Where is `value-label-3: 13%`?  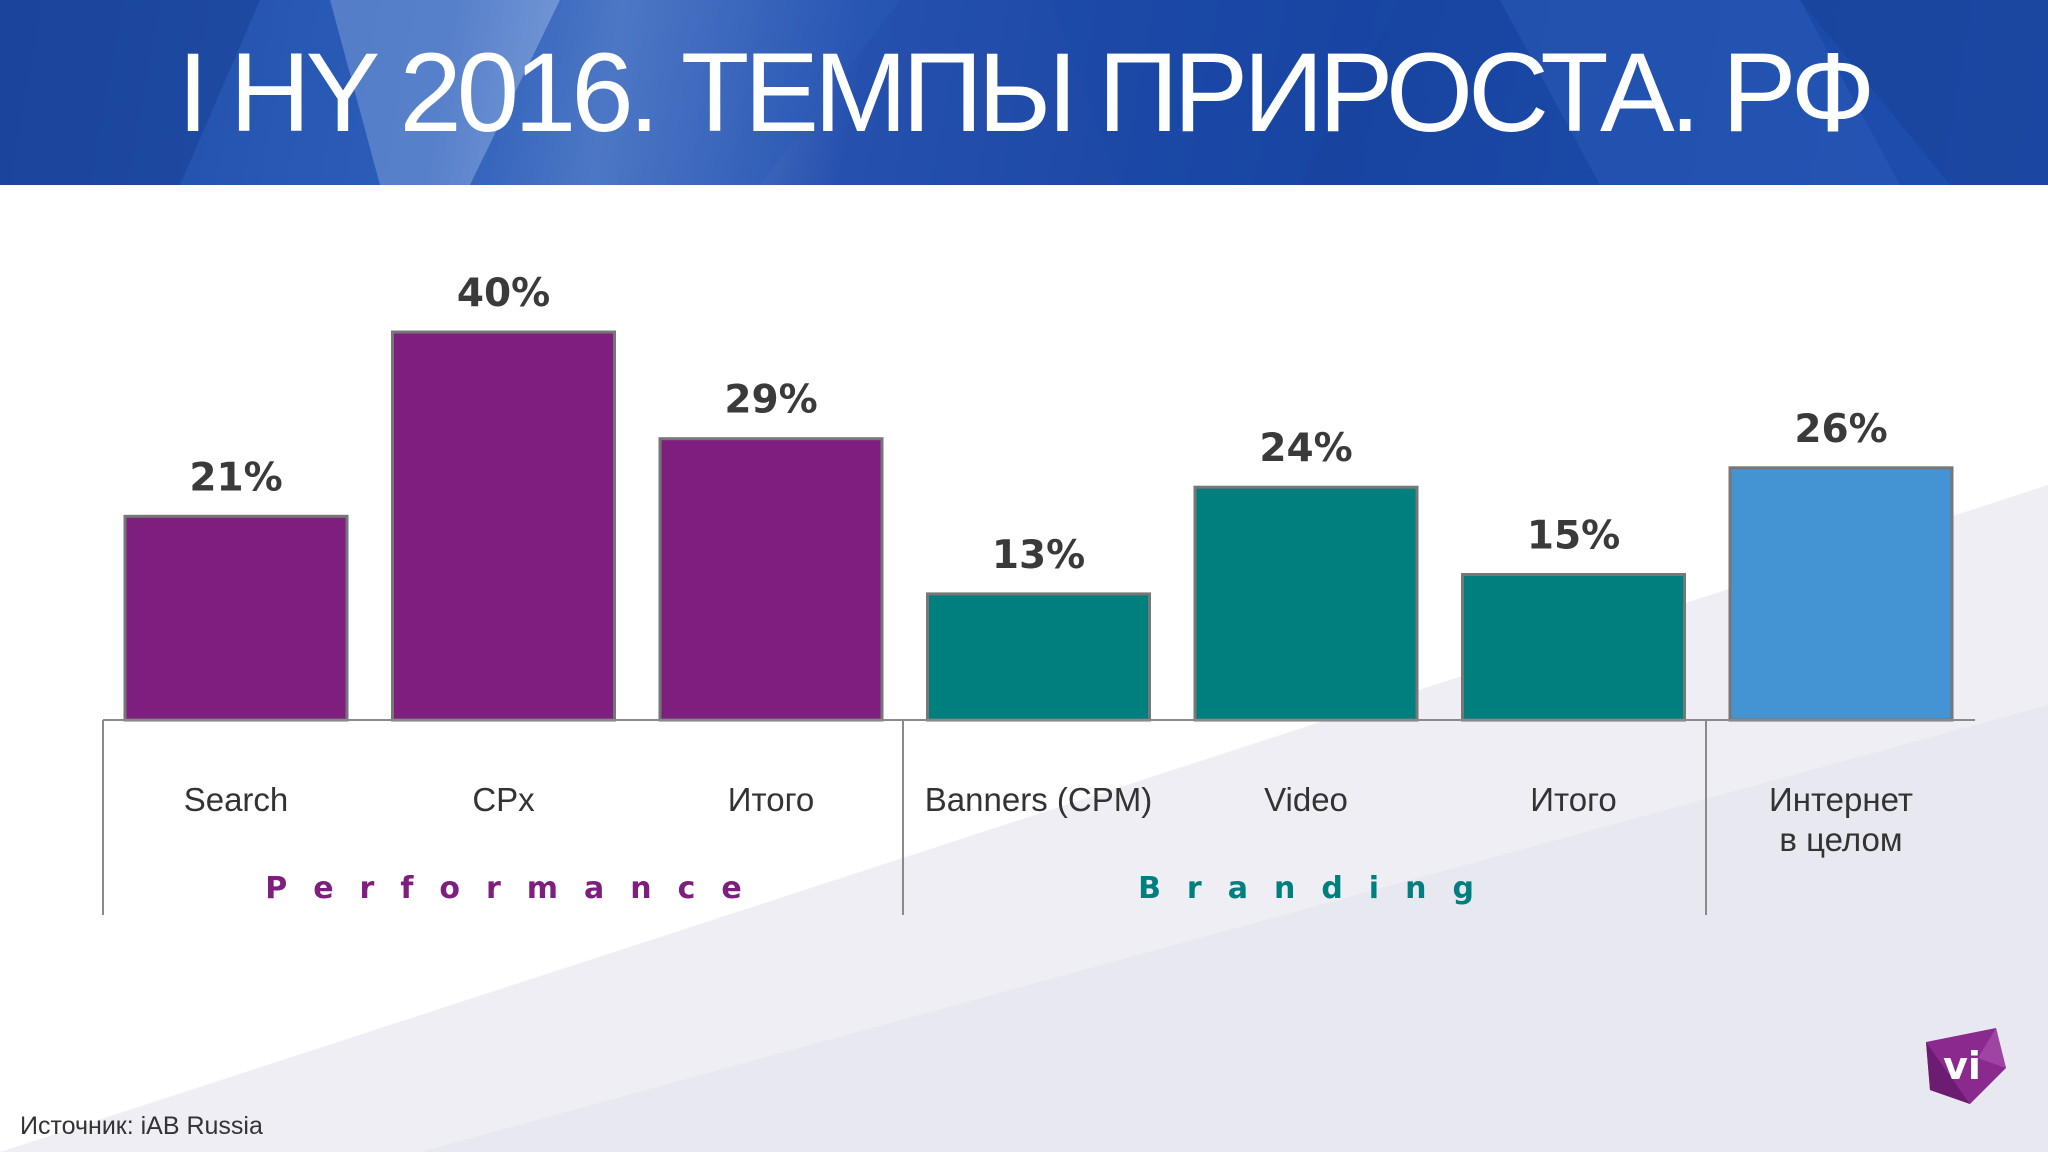
value-label-3: 13% is located at coordinates (1038, 555).